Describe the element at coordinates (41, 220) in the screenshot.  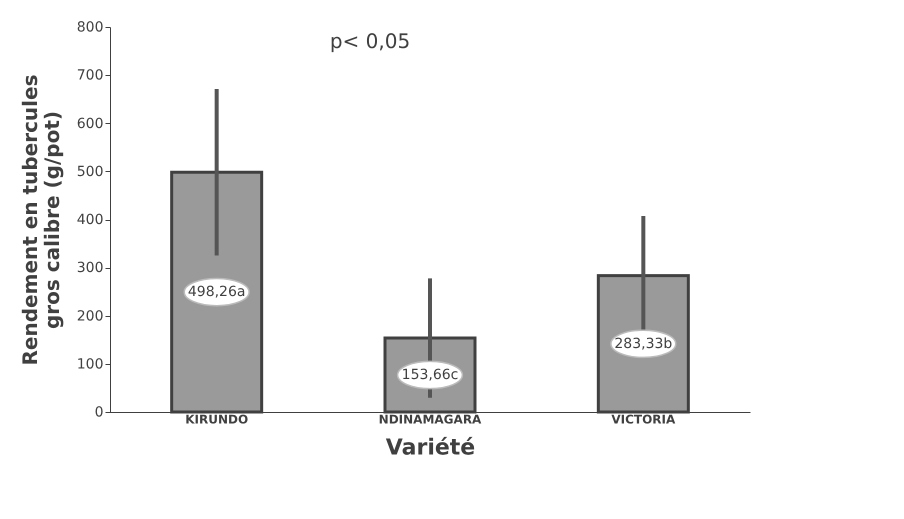
I see `y-axis-title: Rendement en tubercules gros calibre (g/pot)` at that location.